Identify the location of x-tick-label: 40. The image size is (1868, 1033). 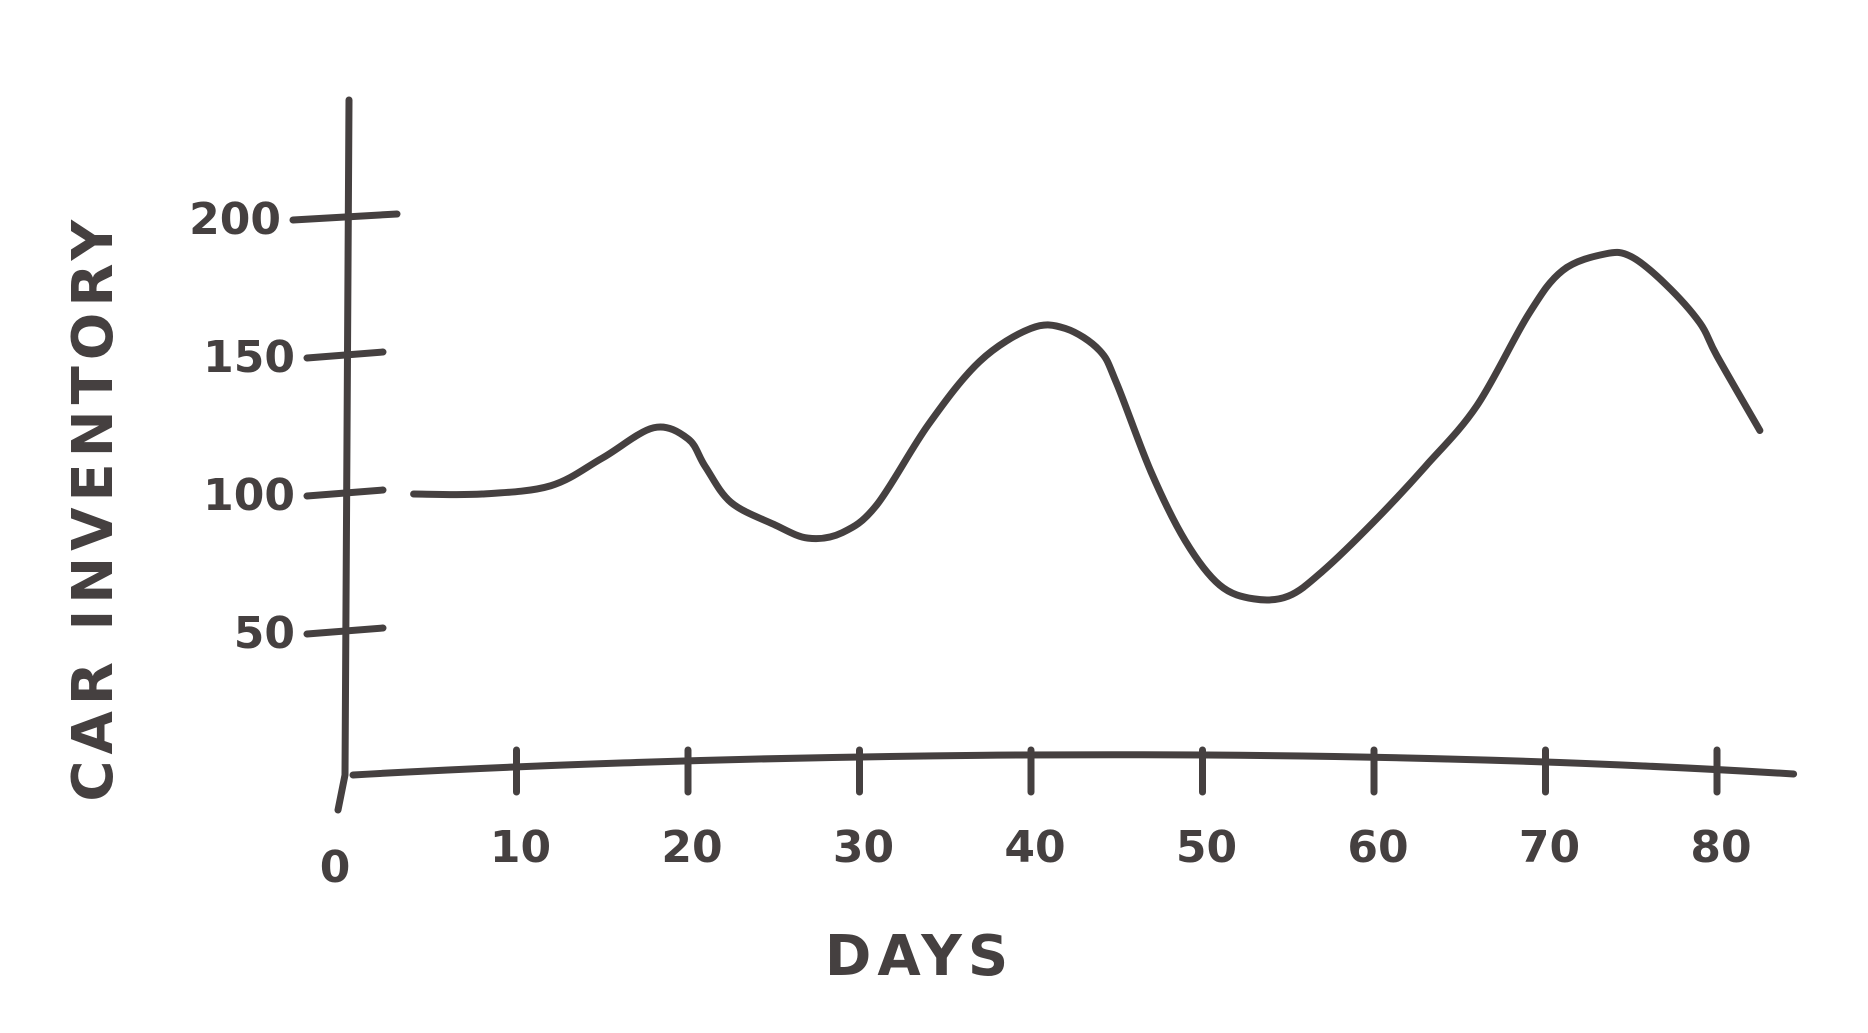
(1034, 847).